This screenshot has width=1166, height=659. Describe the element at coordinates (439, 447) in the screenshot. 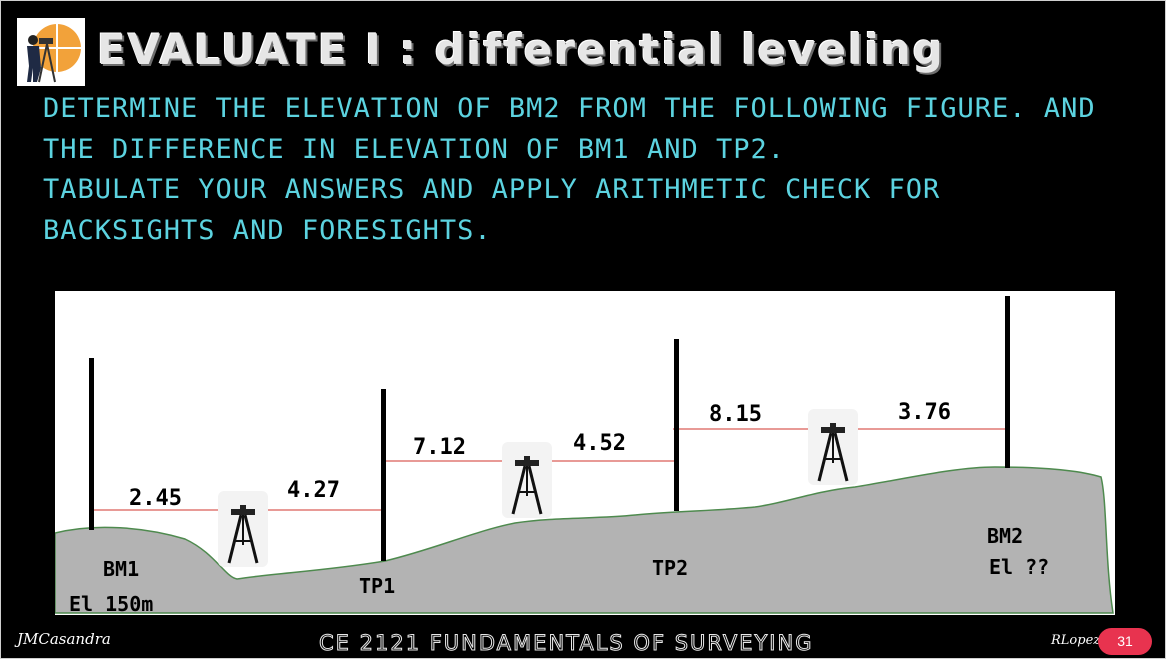

I see `backsight-2-label: 7.12` at that location.